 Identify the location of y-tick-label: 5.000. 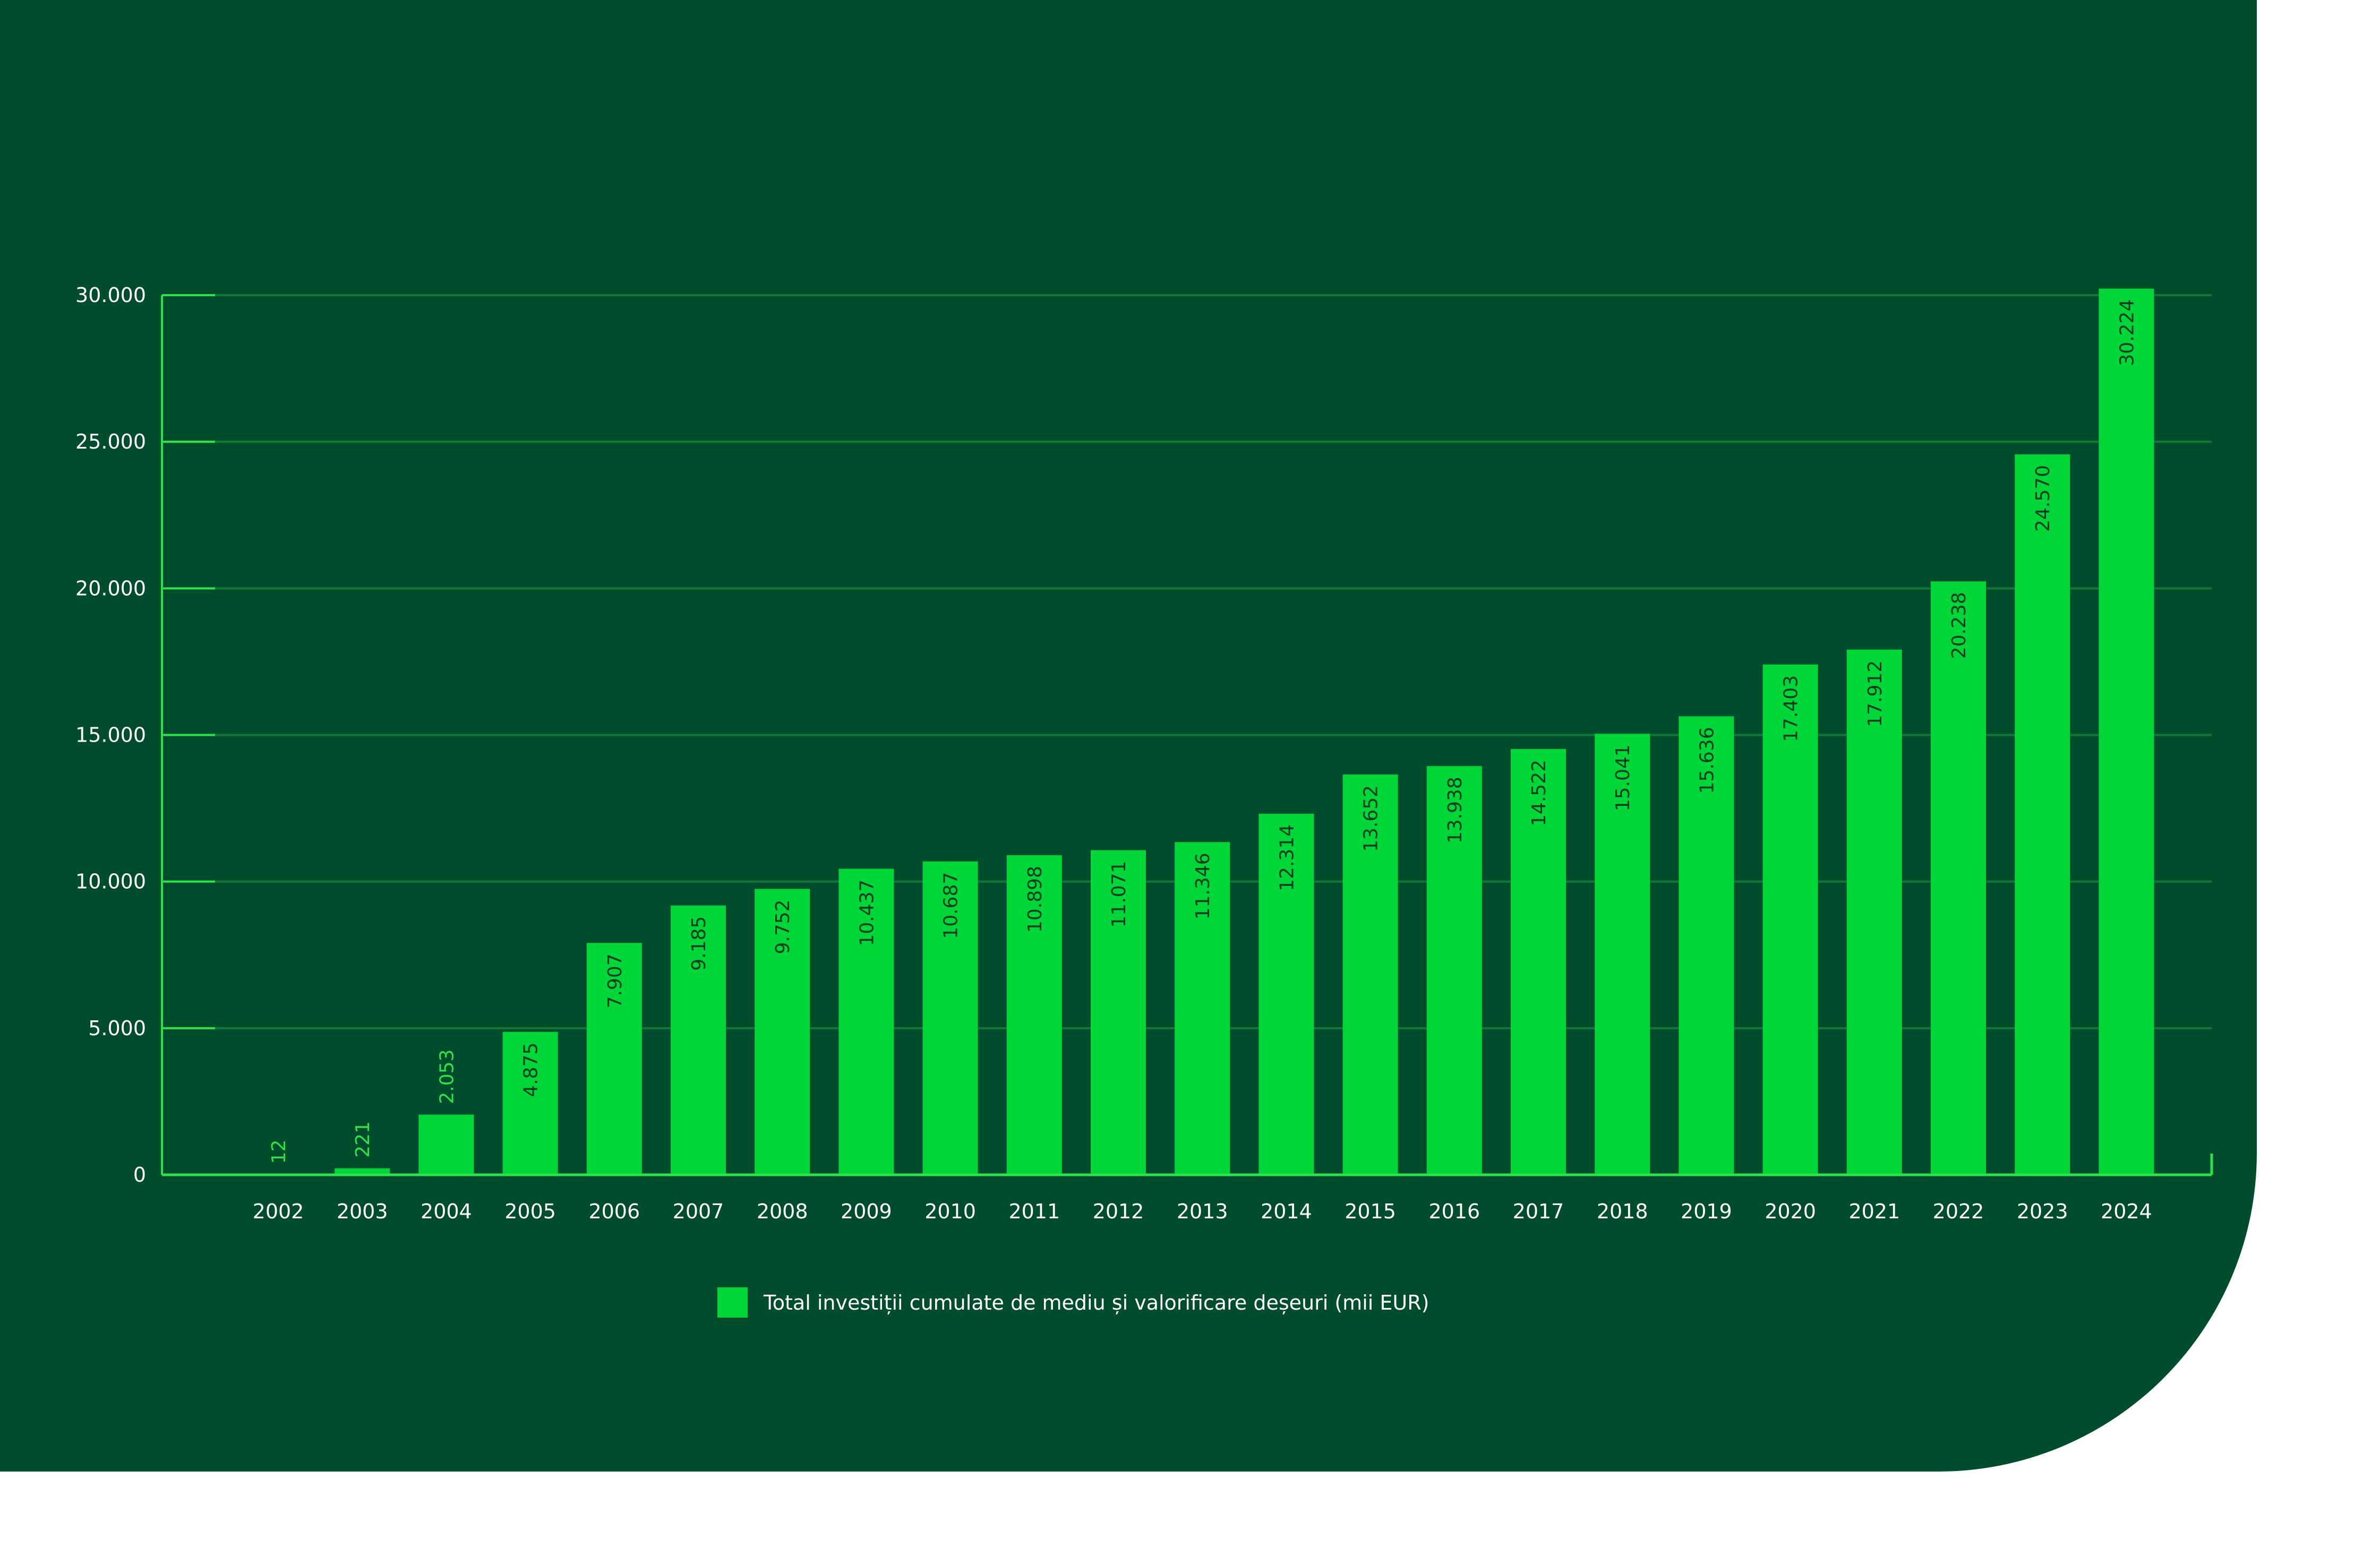
(117, 1028).